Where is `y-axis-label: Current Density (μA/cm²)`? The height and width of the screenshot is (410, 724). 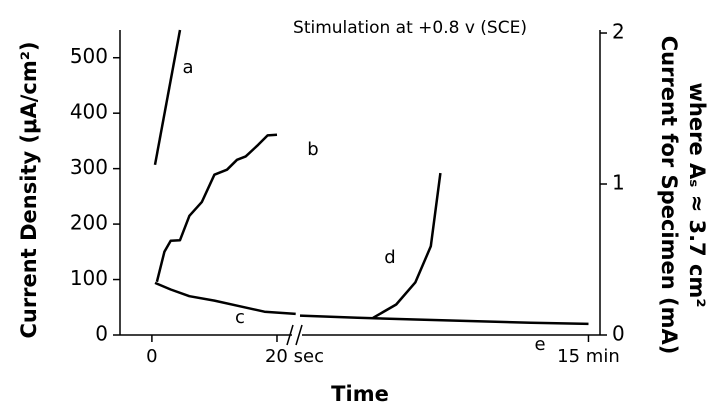
y-axis-label: Current Density (μA/cm²) is located at coordinates (29, 189).